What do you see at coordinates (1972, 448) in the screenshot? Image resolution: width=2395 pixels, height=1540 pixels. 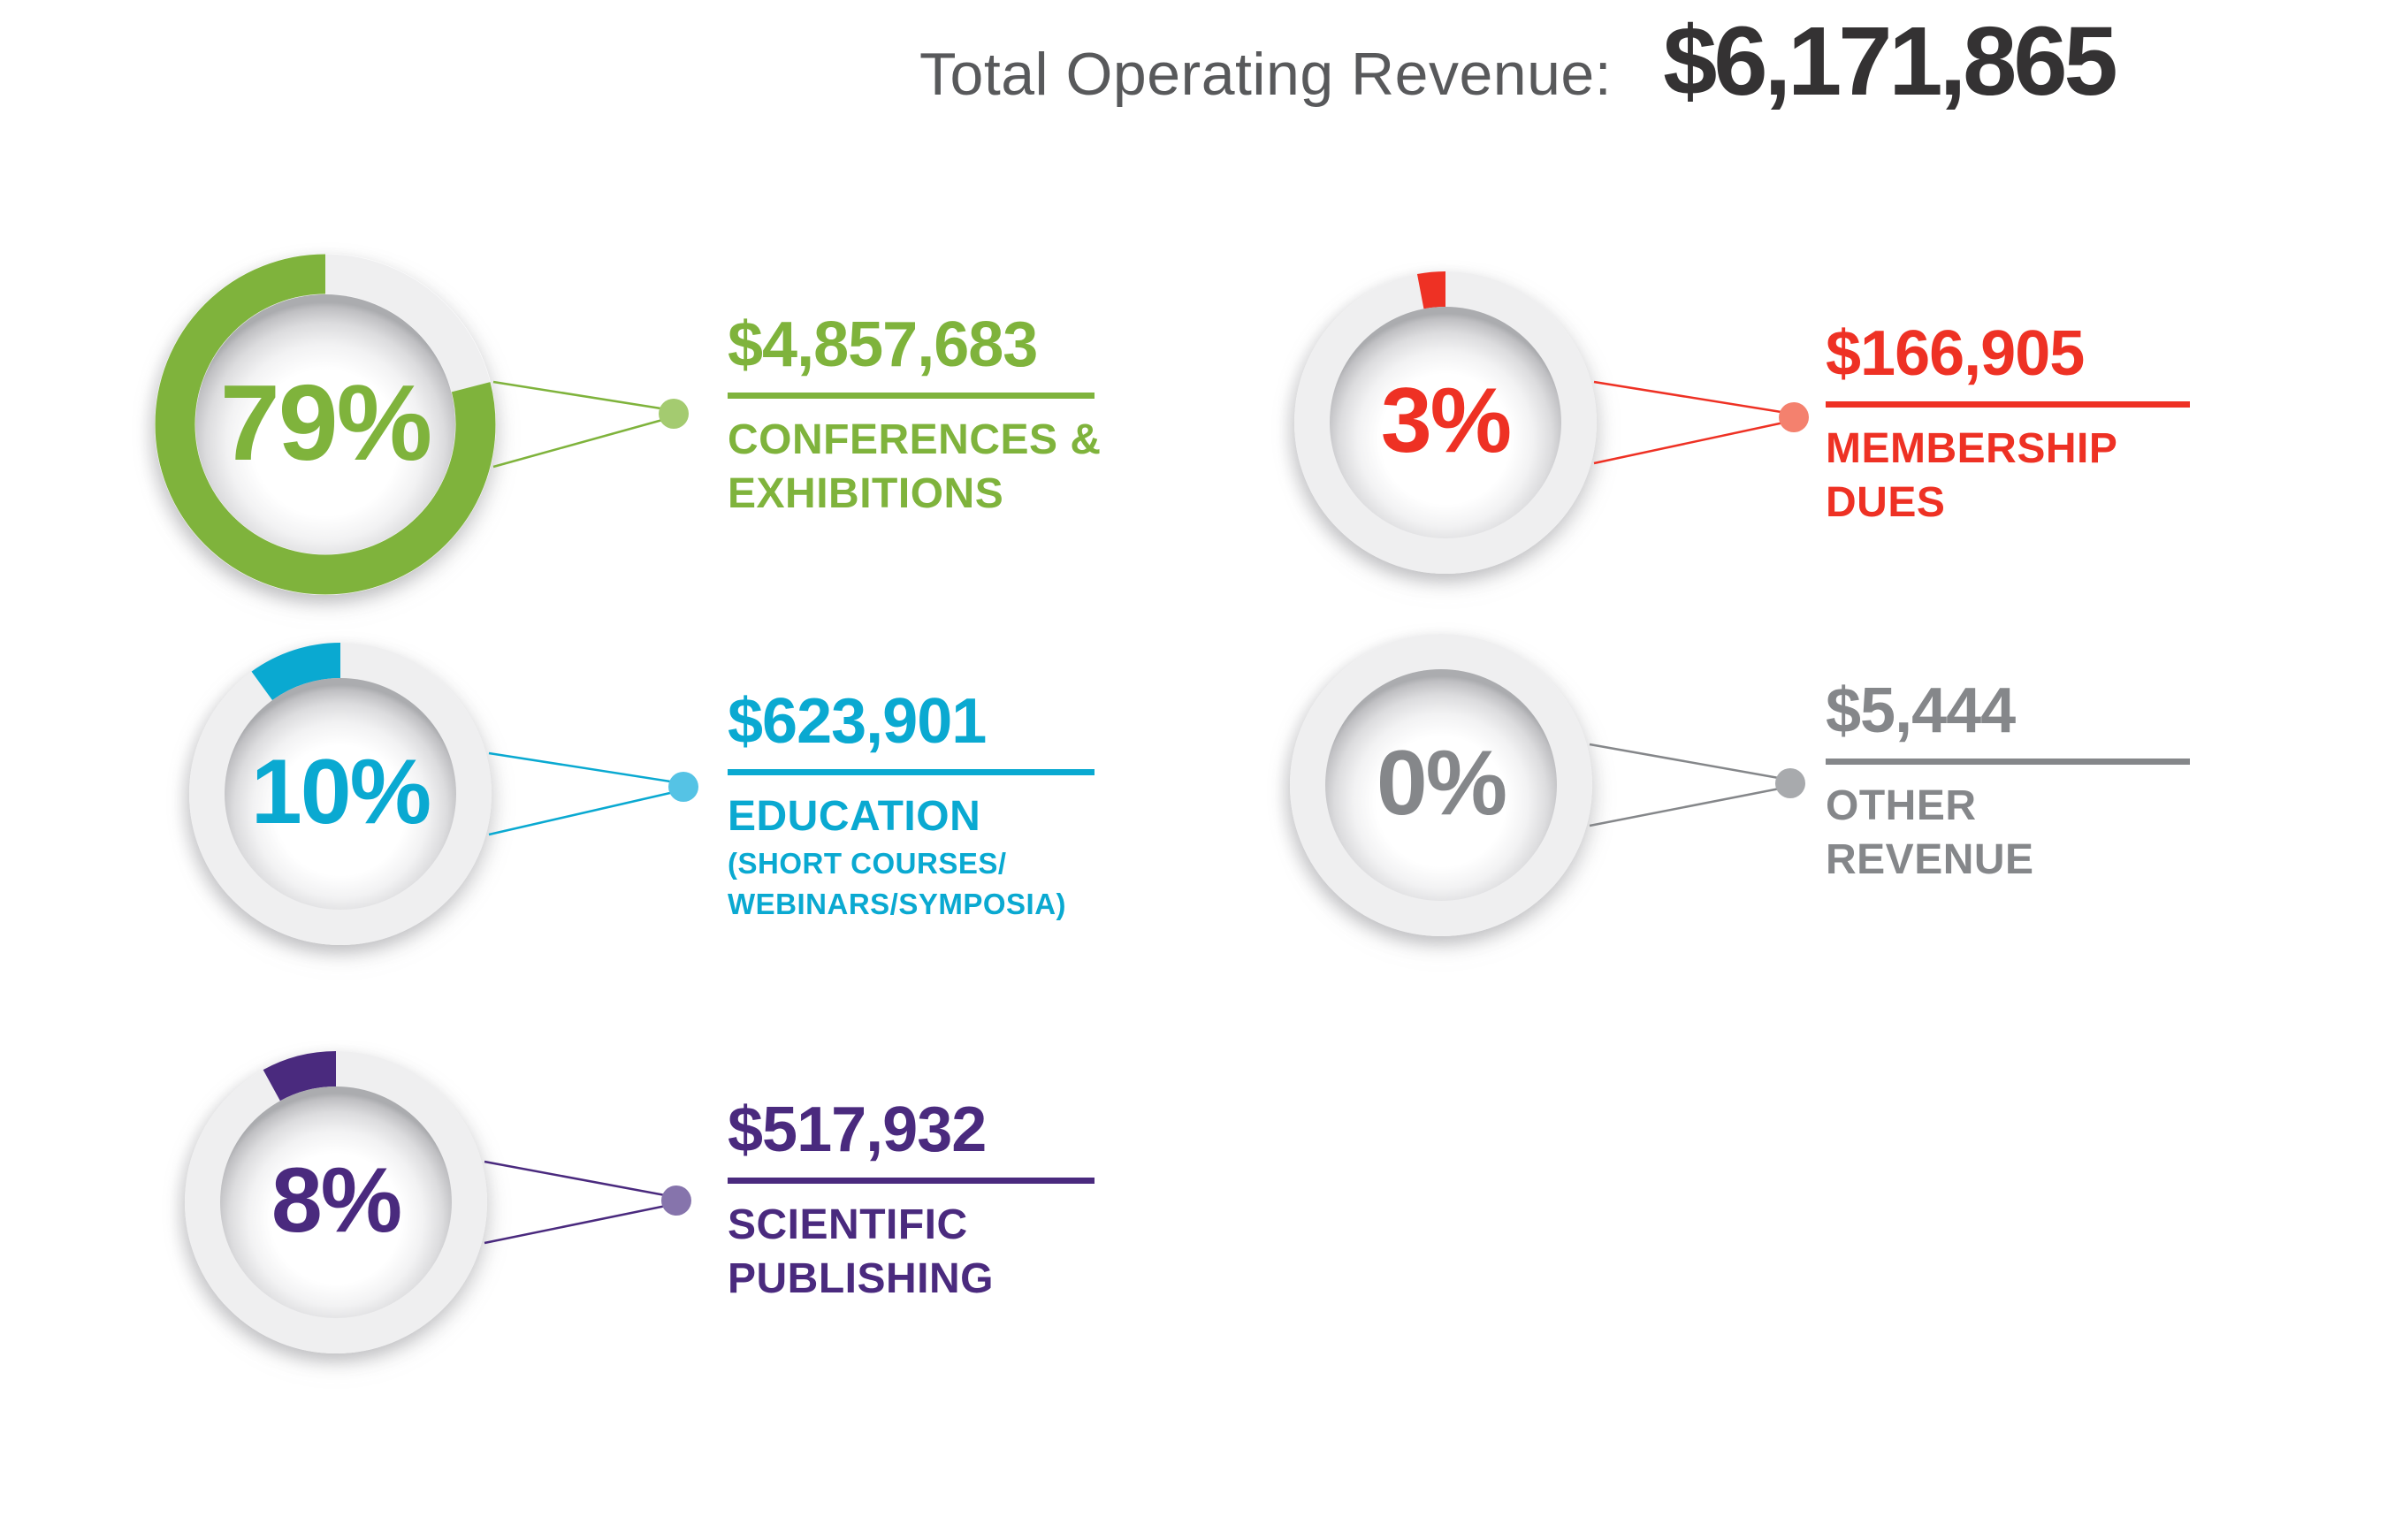 I see `category-line: MEMBERSHIP` at bounding box center [1972, 448].